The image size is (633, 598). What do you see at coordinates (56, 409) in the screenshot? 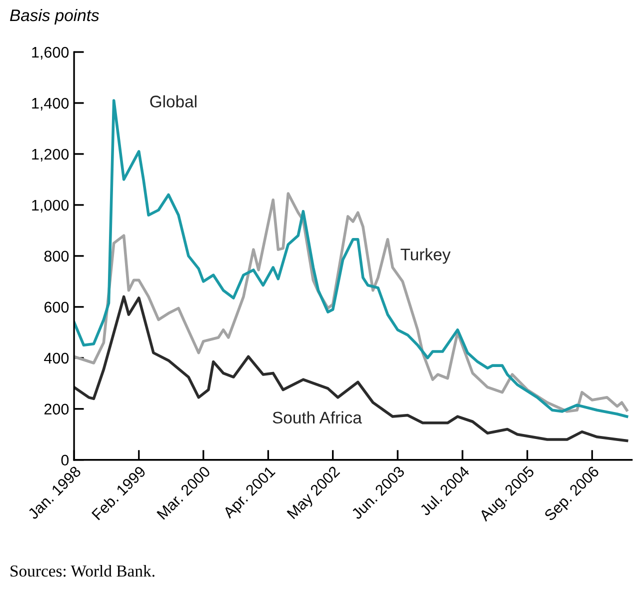
I see `y-tick-label: 200` at bounding box center [56, 409].